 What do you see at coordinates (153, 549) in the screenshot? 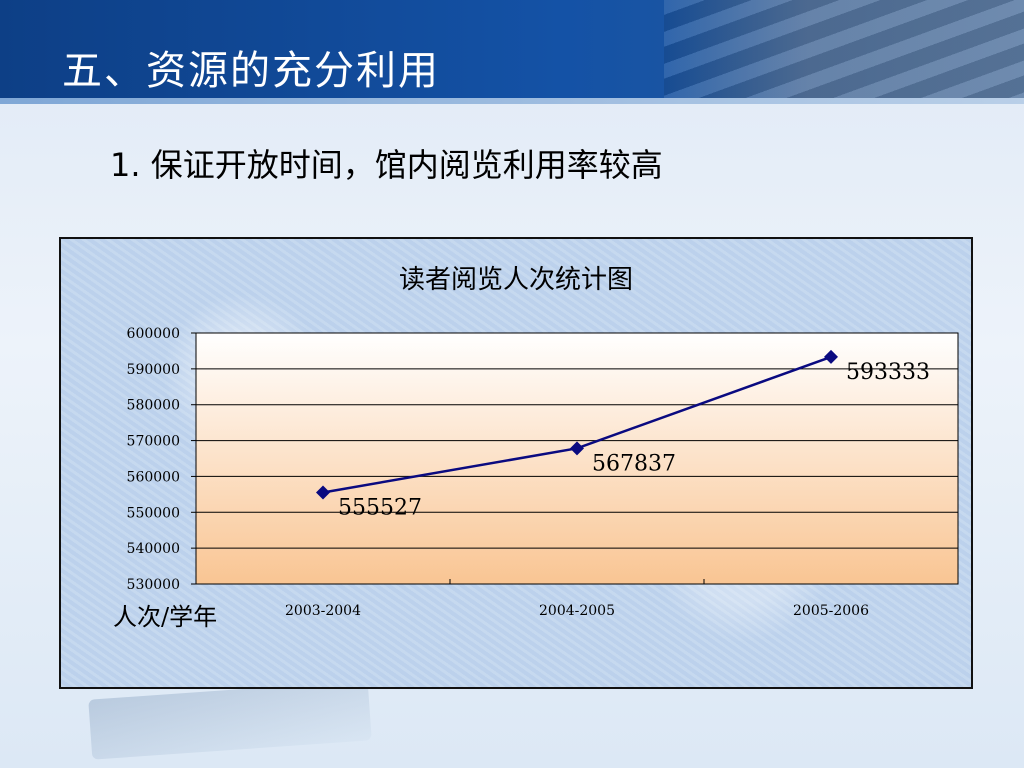
I see `y-tick-label: 540000` at bounding box center [153, 549].